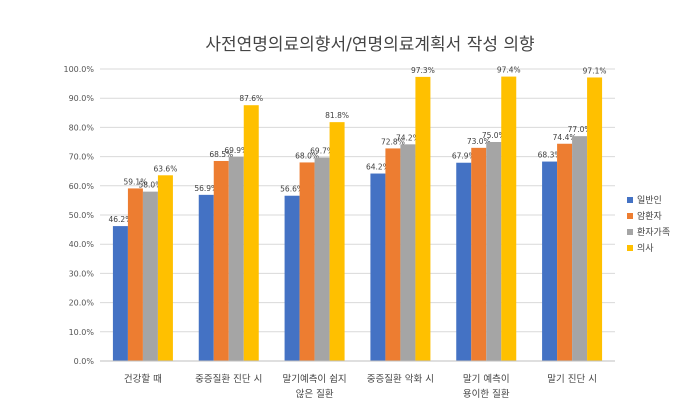 The image size is (680, 411). Describe the element at coordinates (423, 70) in the screenshot. I see `data-label: 97.3%` at that location.